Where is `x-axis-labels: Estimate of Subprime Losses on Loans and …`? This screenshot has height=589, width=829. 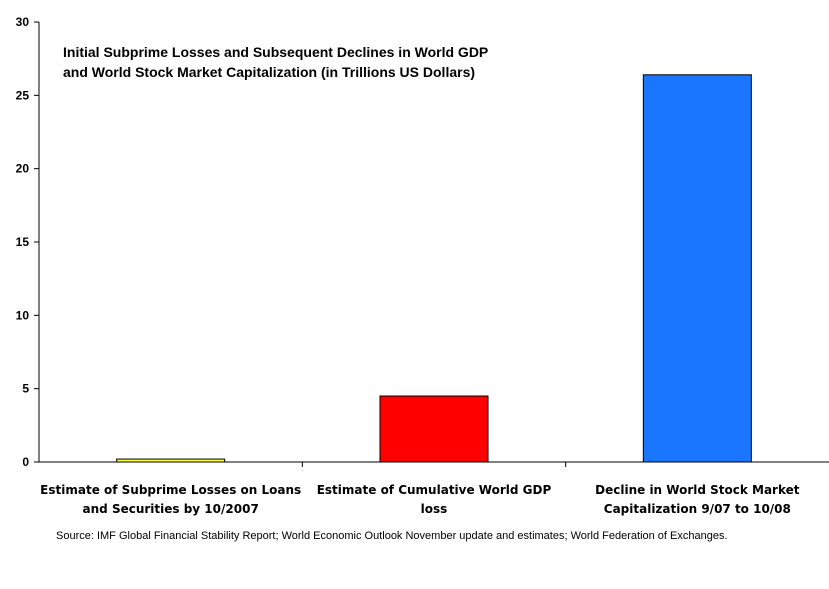 x-axis-labels: Estimate of Subprime Losses on Loans and … is located at coordinates (420, 499).